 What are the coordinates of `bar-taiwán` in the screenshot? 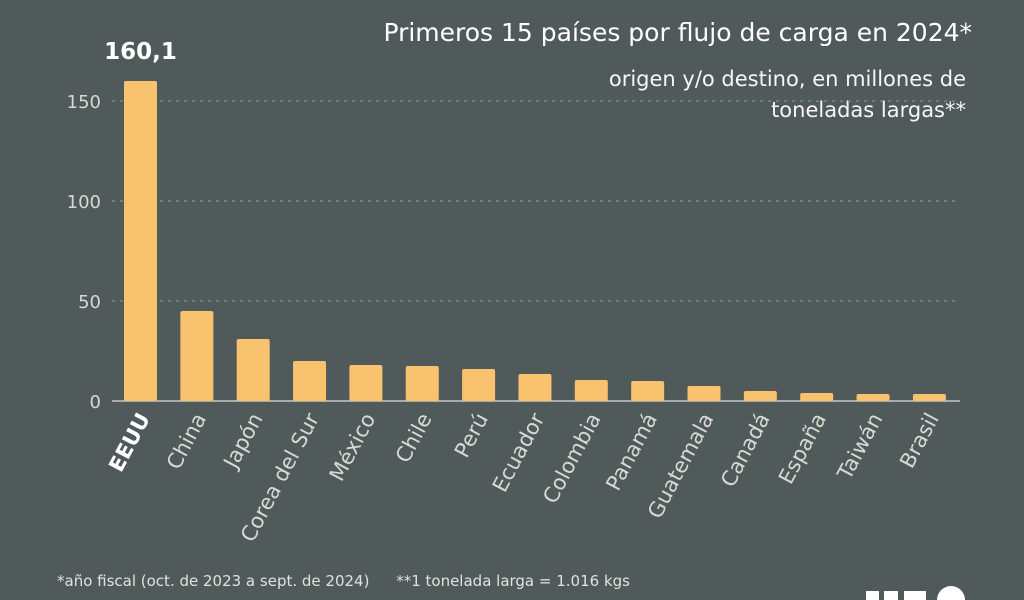 It's located at (873, 397).